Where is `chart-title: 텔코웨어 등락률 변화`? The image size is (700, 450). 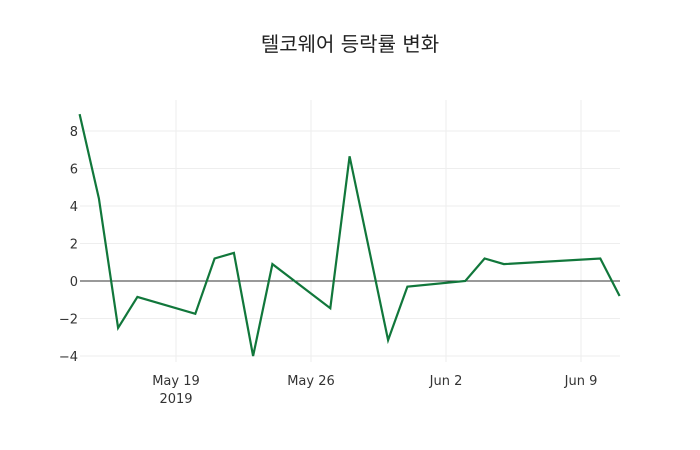 chart-title: 텔코웨어 등락률 변화 is located at coordinates (350, 44).